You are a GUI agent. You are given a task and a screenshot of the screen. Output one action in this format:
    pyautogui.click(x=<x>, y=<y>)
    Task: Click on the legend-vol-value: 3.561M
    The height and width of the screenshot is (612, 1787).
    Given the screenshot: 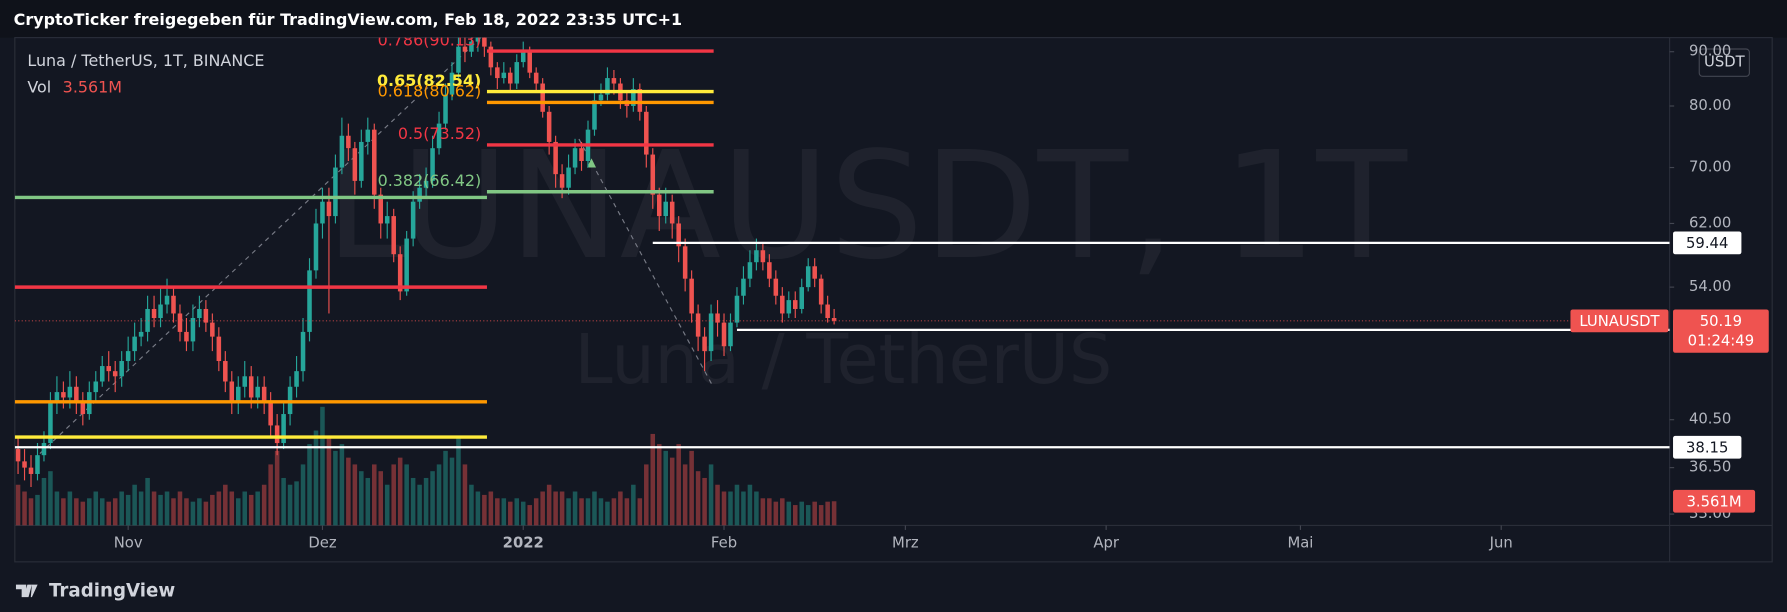 What is the action you would take?
    pyautogui.click(x=92, y=86)
    